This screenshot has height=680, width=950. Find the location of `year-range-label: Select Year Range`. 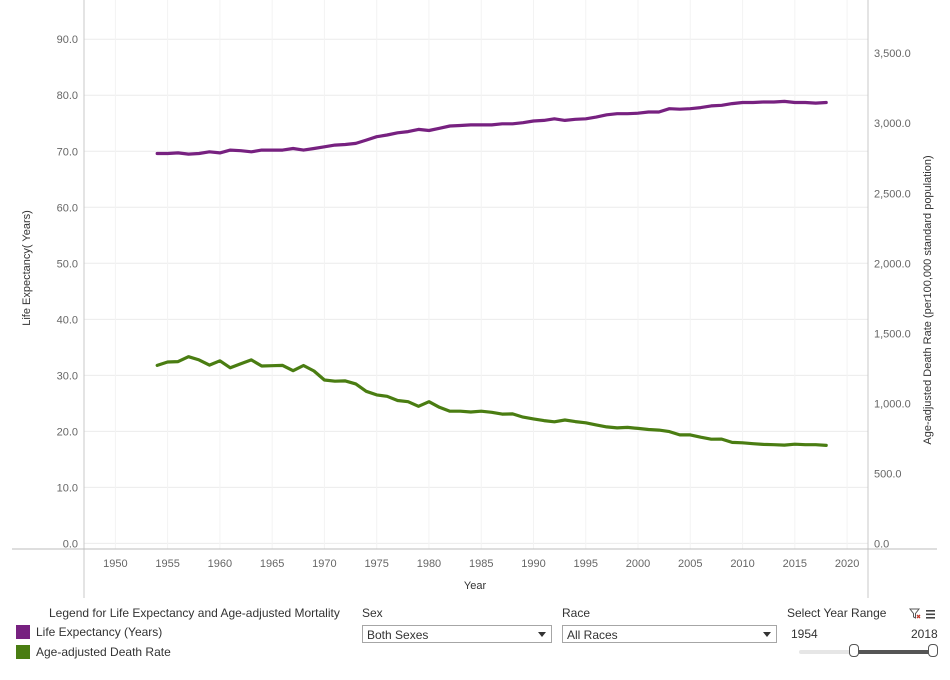

year-range-label: Select Year Range is located at coordinates (837, 613).